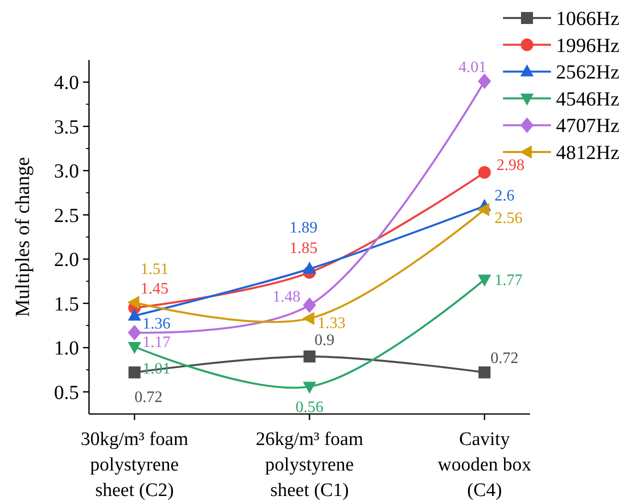  Describe the element at coordinates (508, 281) in the screenshot. I see `data-label: 1.77` at that location.